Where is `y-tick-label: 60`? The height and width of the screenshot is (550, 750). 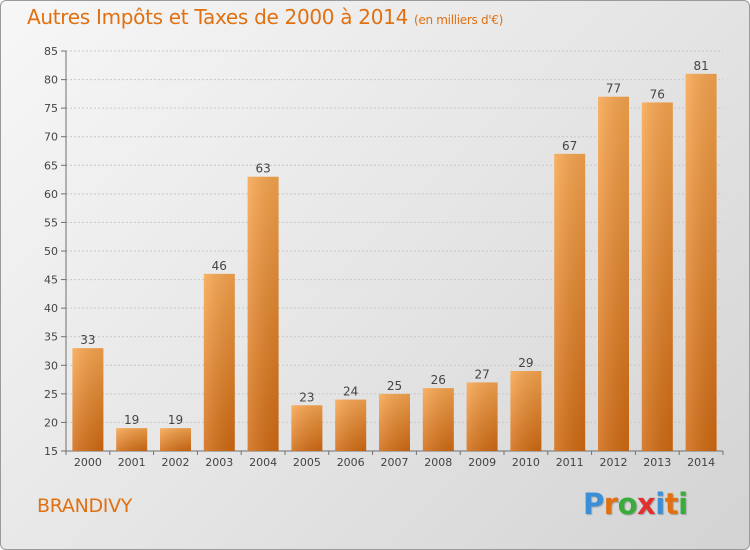
y-tick-label: 60 is located at coordinates (51, 194).